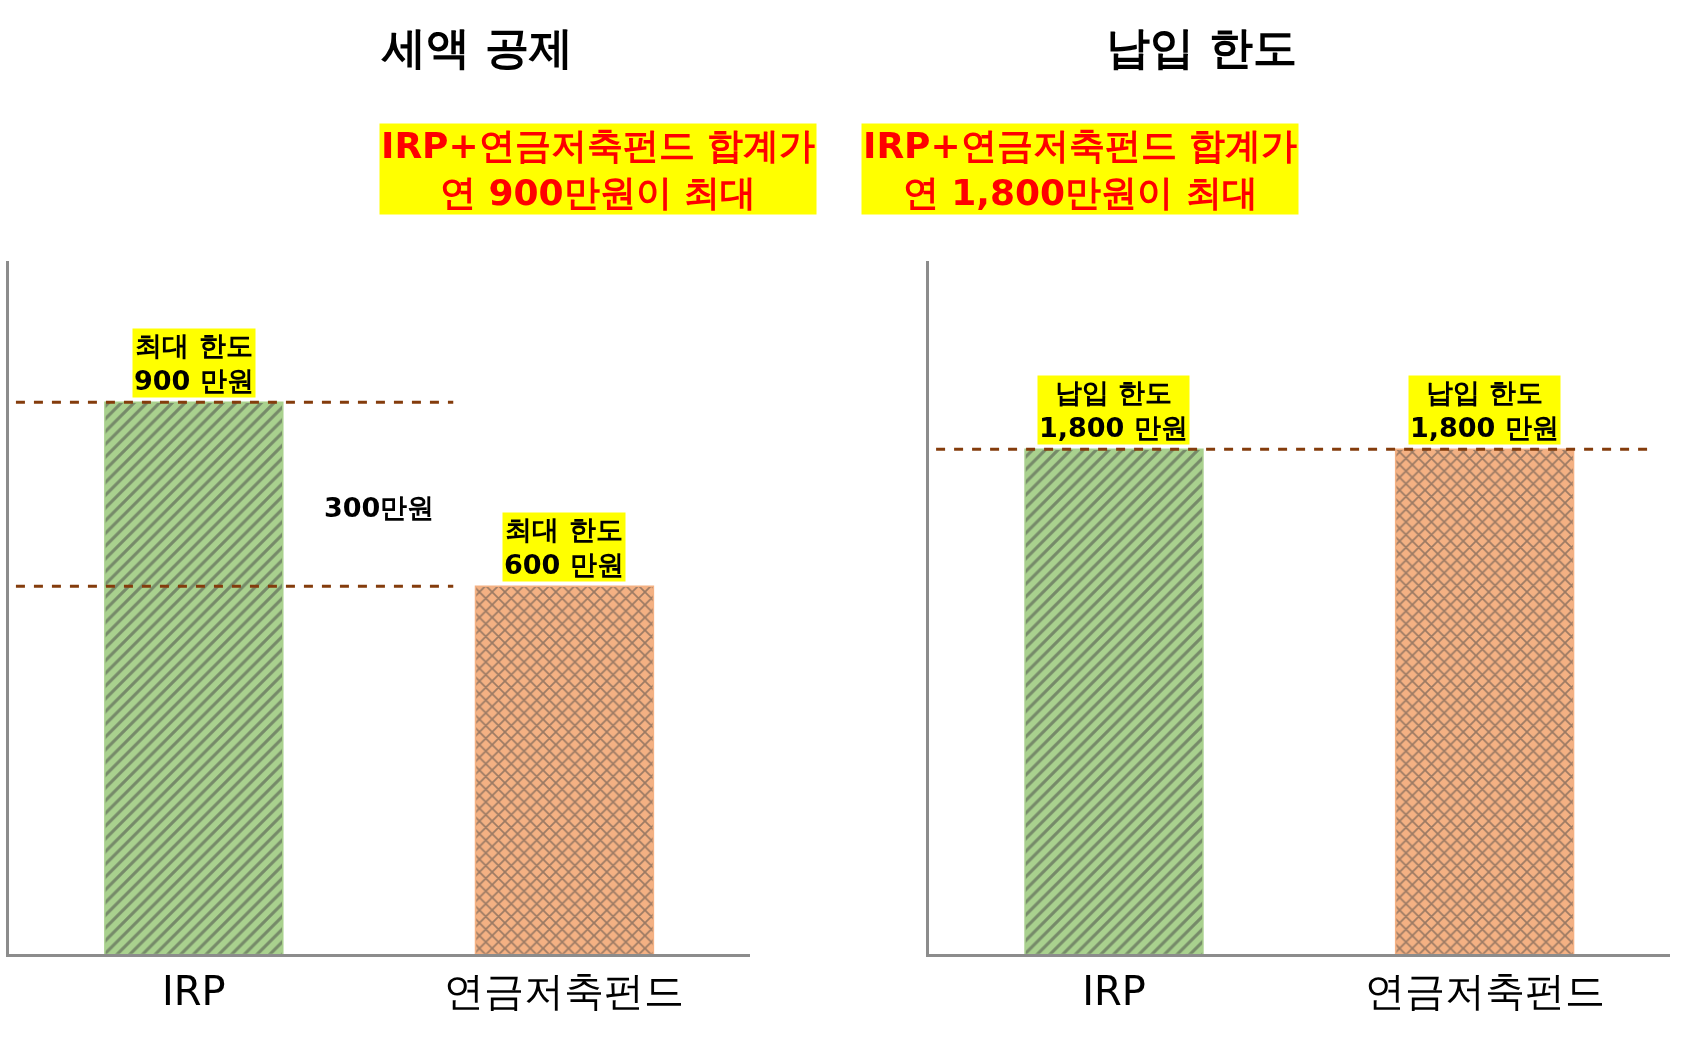  What do you see at coordinates (194, 363) in the screenshot?
I see `data-label: 최대 한도 900 만원` at bounding box center [194, 363].